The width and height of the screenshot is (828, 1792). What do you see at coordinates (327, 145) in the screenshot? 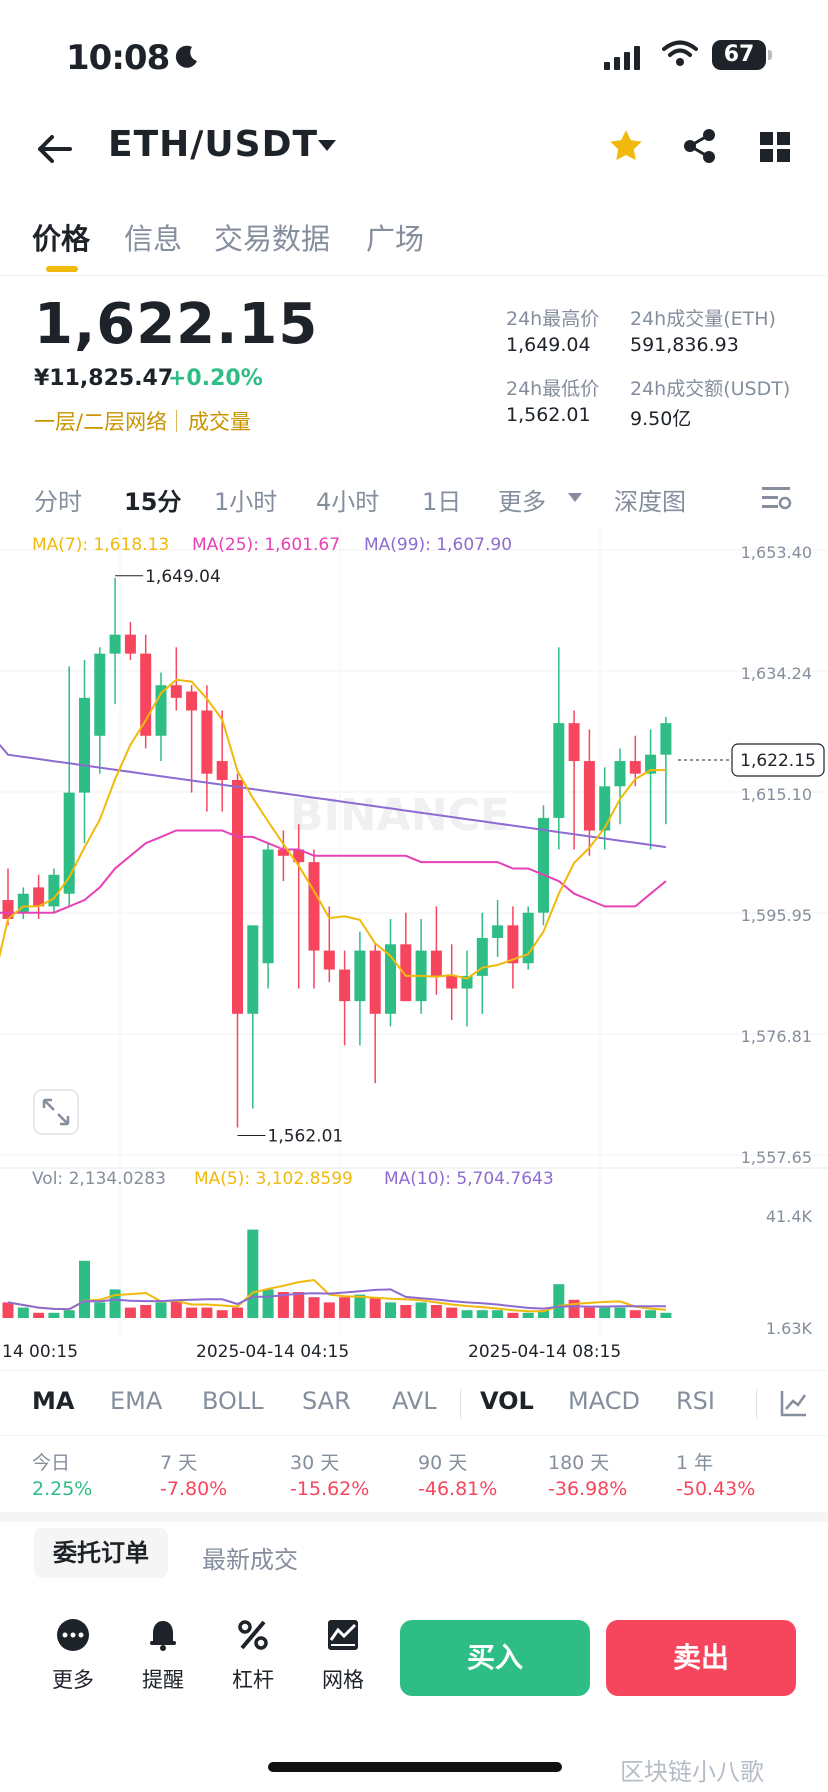
I see `pair-dropdown-icon` at bounding box center [327, 145].